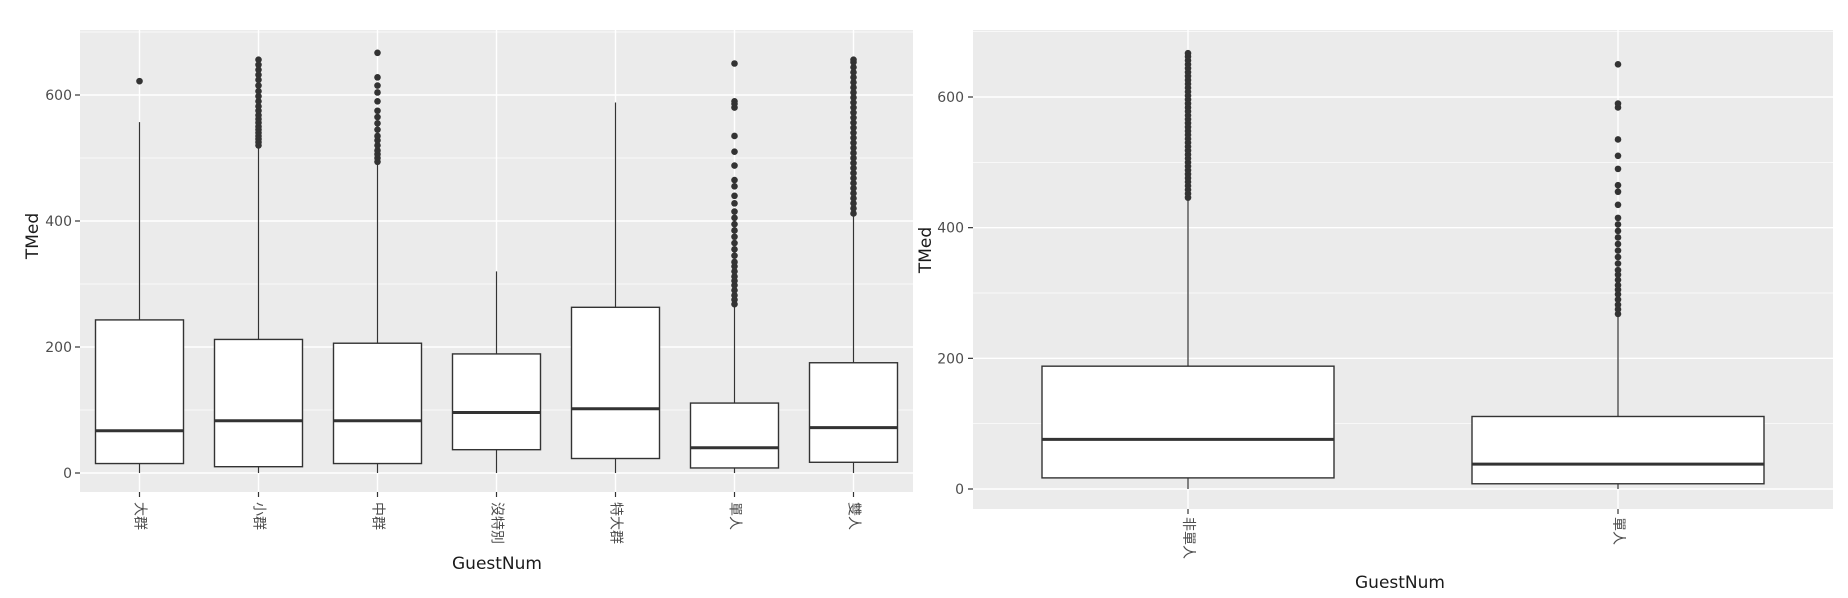  What do you see at coordinates (497, 564) in the screenshot?
I see `x-axis-title-left: GuestNum` at bounding box center [497, 564].